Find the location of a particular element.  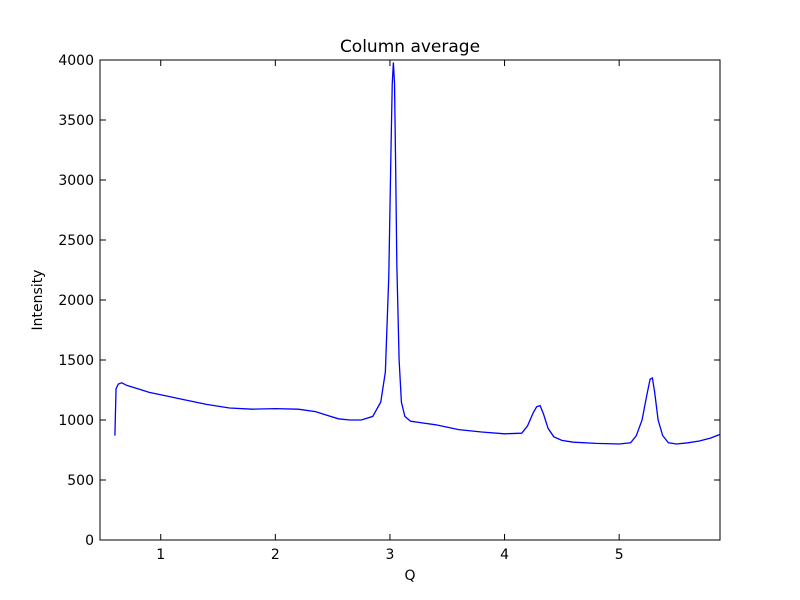

y-tick-label: 3000 is located at coordinates (76, 181).